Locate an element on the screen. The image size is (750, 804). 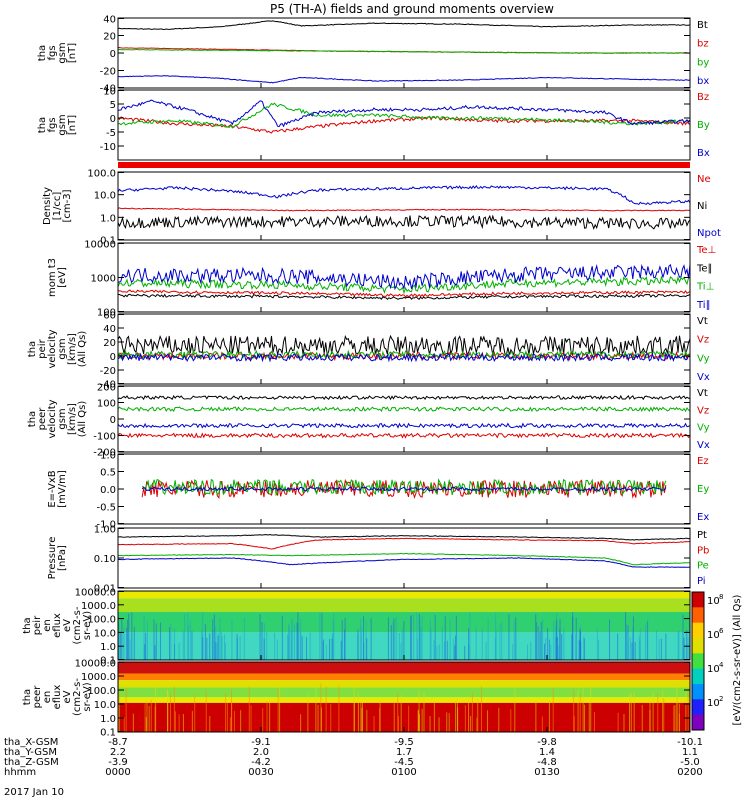
series-line-bx is located at coordinates (404, 79).